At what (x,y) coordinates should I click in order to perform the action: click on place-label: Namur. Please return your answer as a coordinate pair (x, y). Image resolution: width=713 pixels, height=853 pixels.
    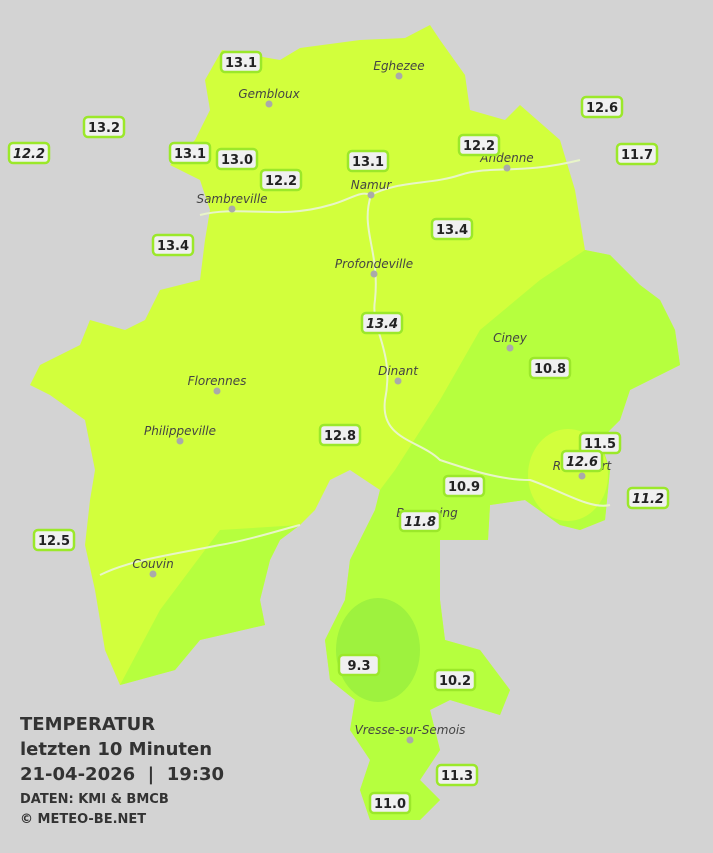
    Looking at the image, I should click on (372, 185).